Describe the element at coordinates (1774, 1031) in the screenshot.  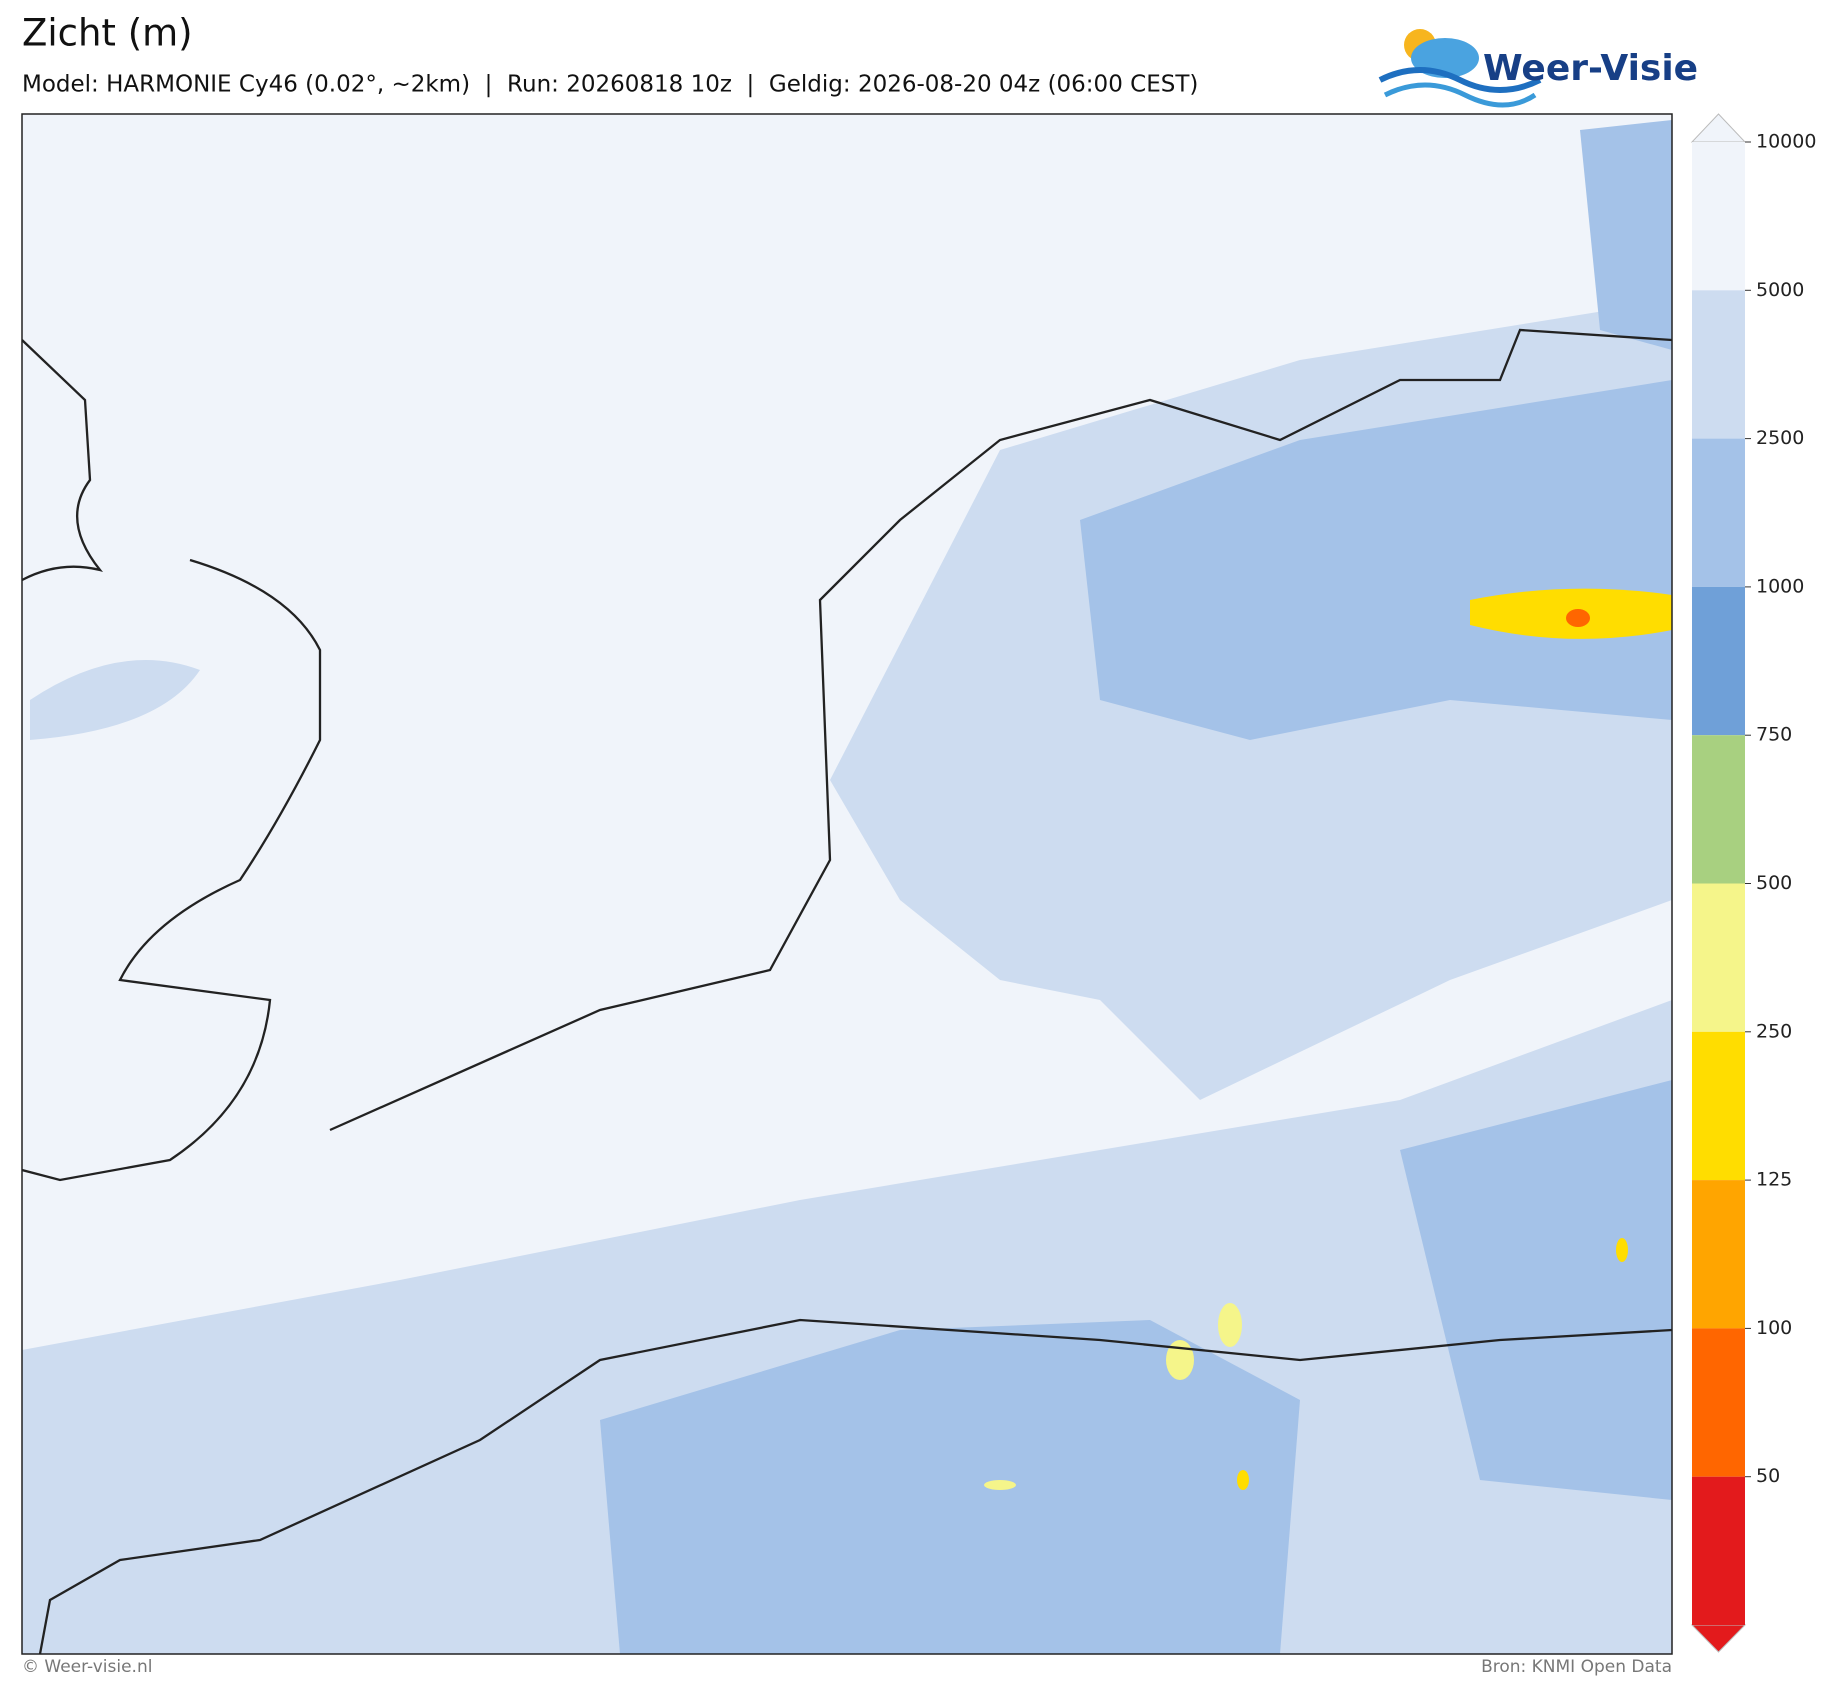
I see `colorbar-label: 250` at that location.